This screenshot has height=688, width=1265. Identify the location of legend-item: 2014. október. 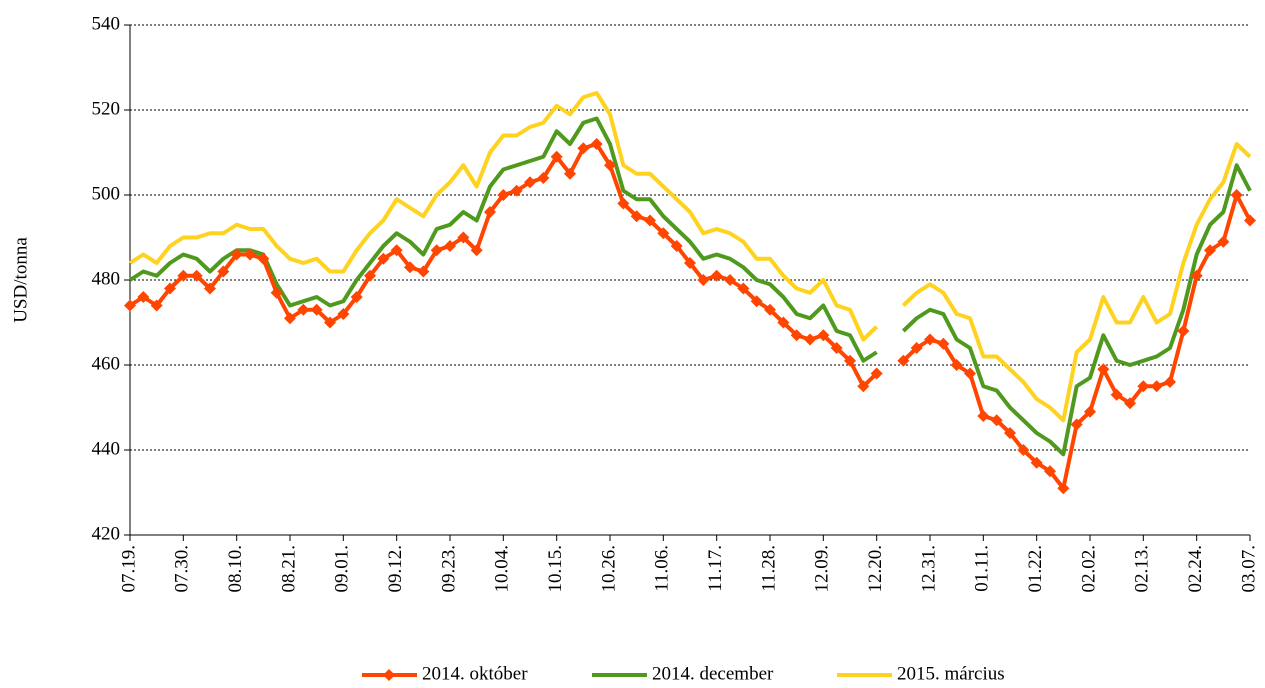
(445, 673).